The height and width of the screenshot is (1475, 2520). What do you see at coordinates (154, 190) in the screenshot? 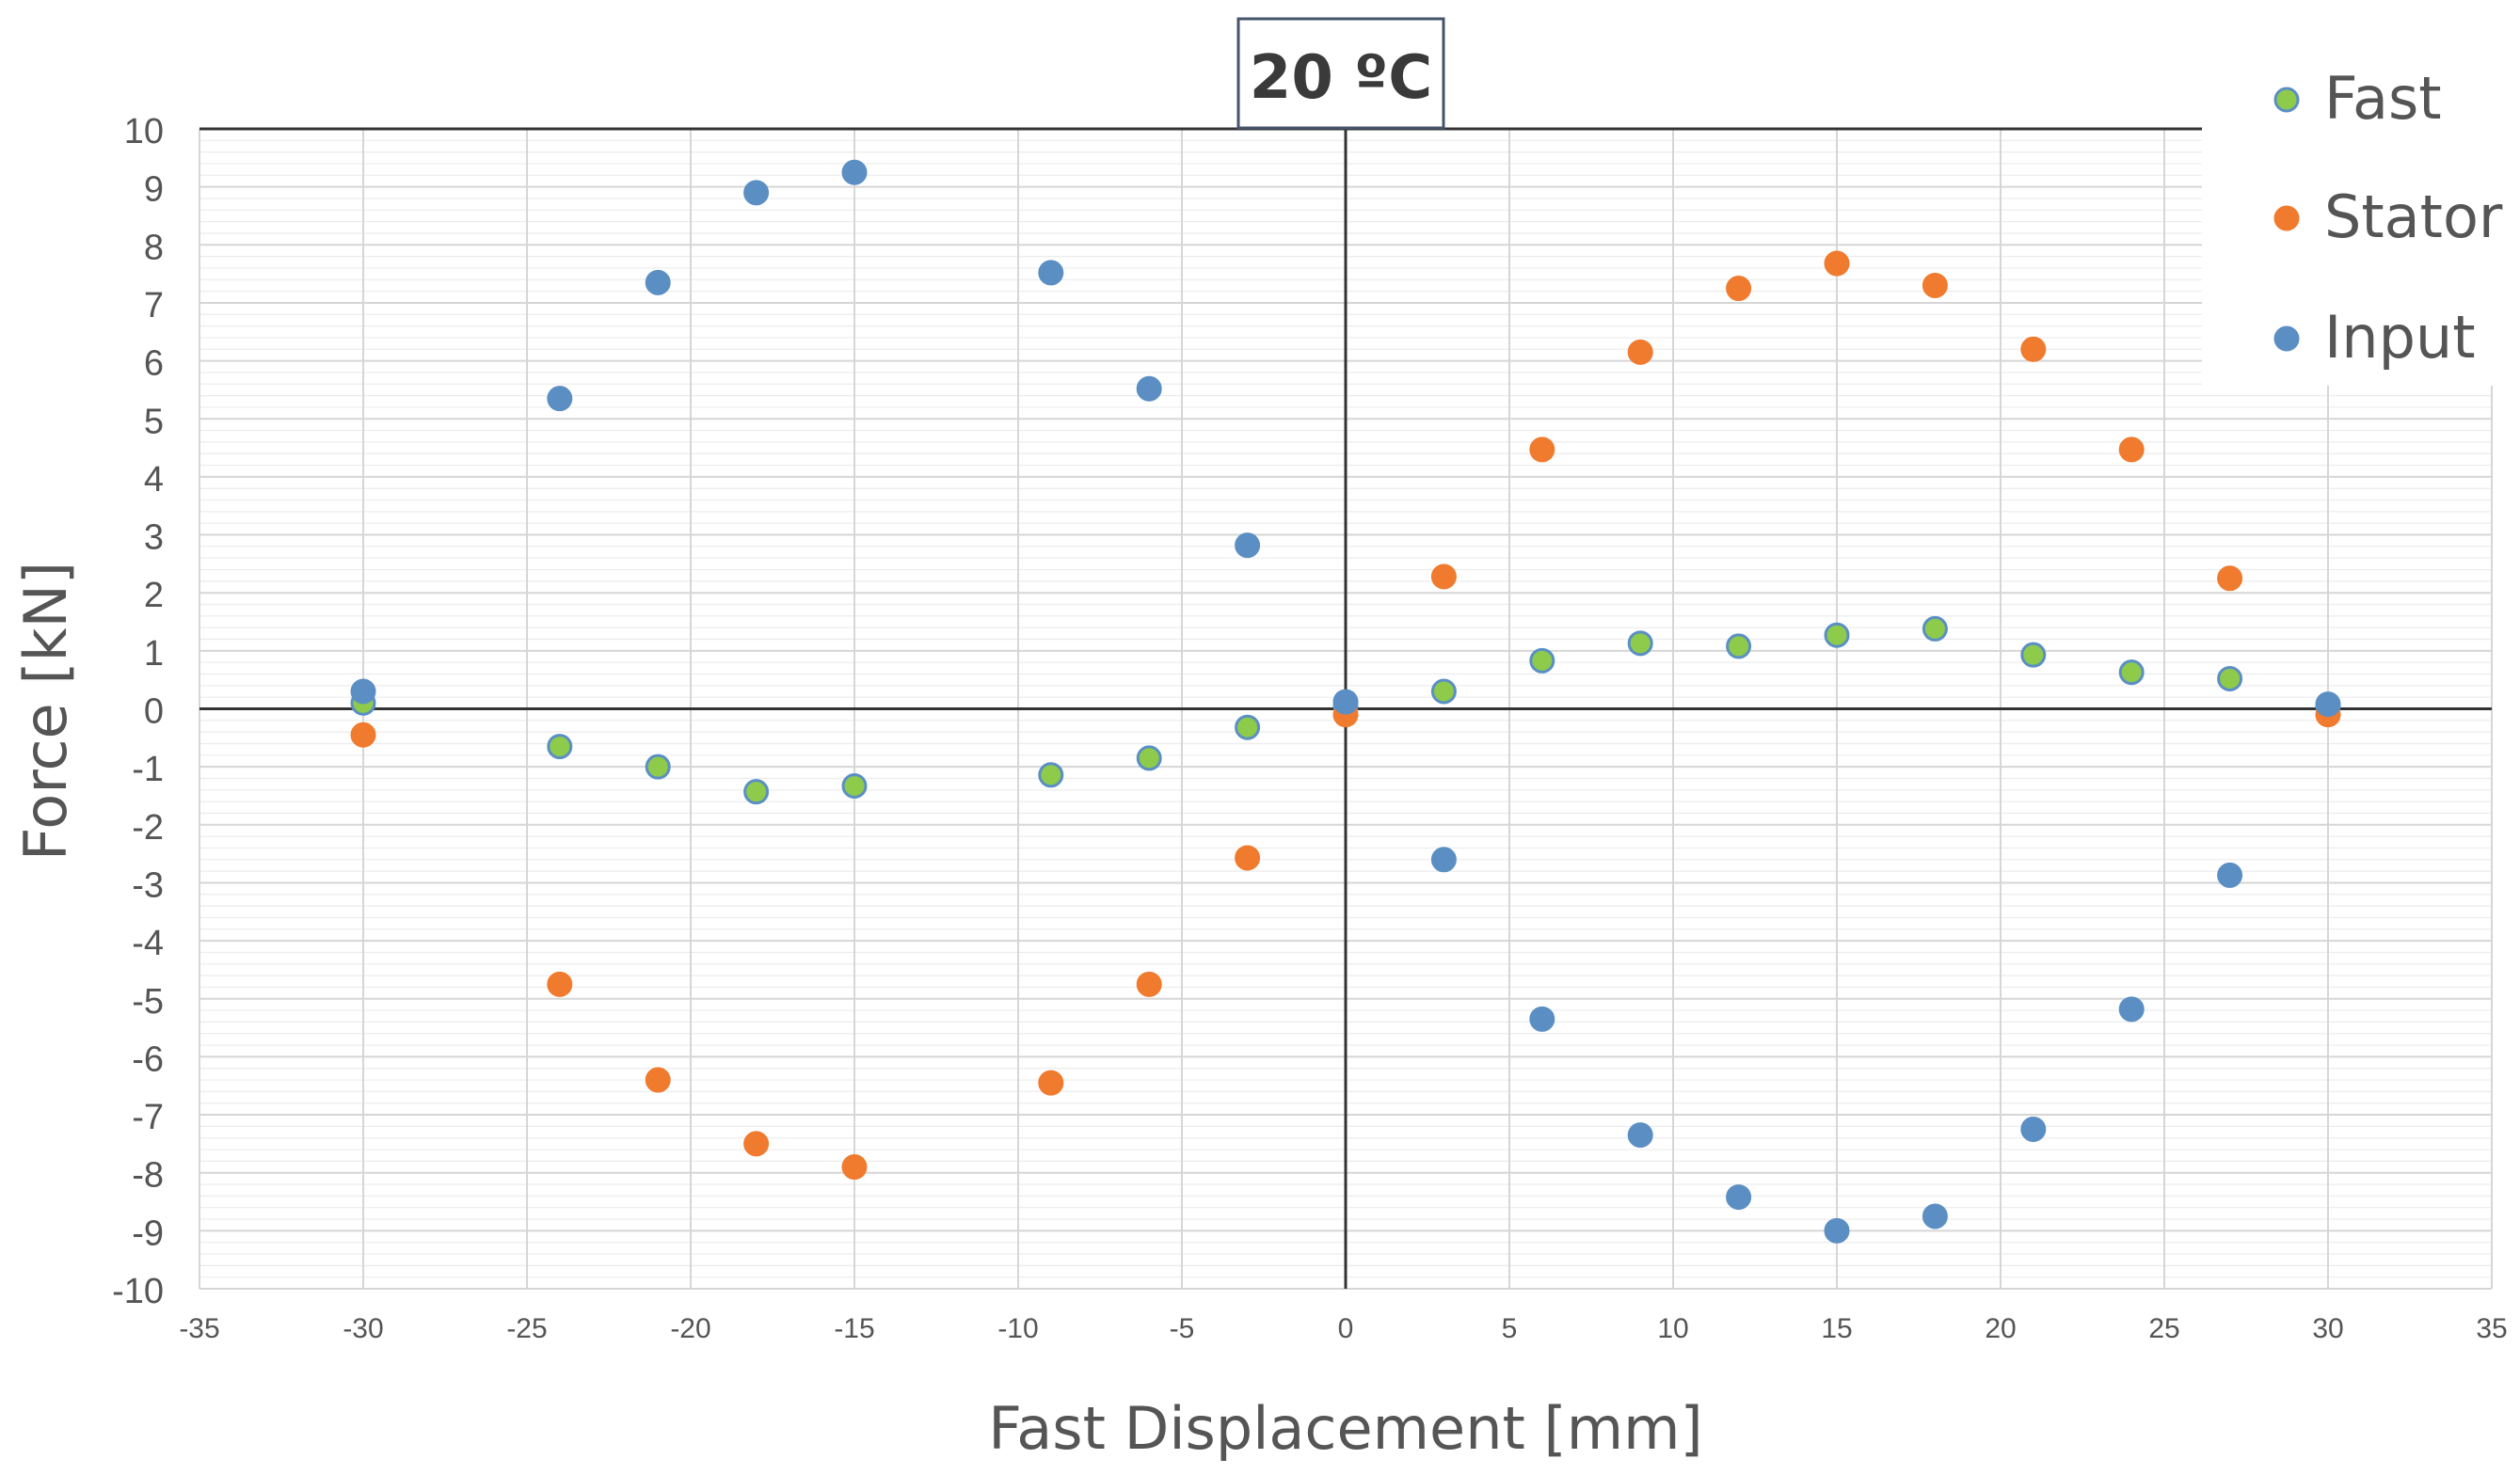
I see `y-tick-label: 9` at bounding box center [154, 190].